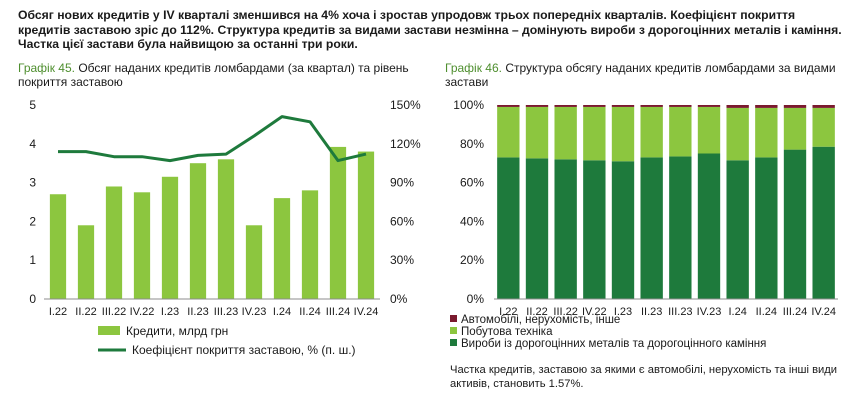  What do you see at coordinates (472, 260) in the screenshot?
I see `y-tick-label: 20%` at bounding box center [472, 260].